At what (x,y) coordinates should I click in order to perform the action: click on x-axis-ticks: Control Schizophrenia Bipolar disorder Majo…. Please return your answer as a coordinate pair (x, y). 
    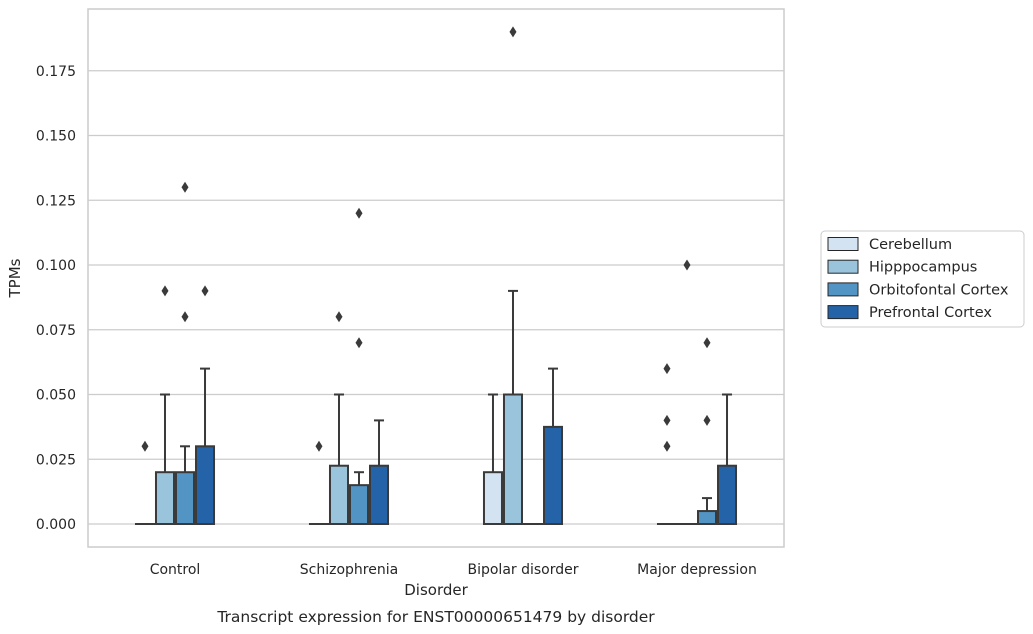
    Looking at the image, I should click on (453, 570).